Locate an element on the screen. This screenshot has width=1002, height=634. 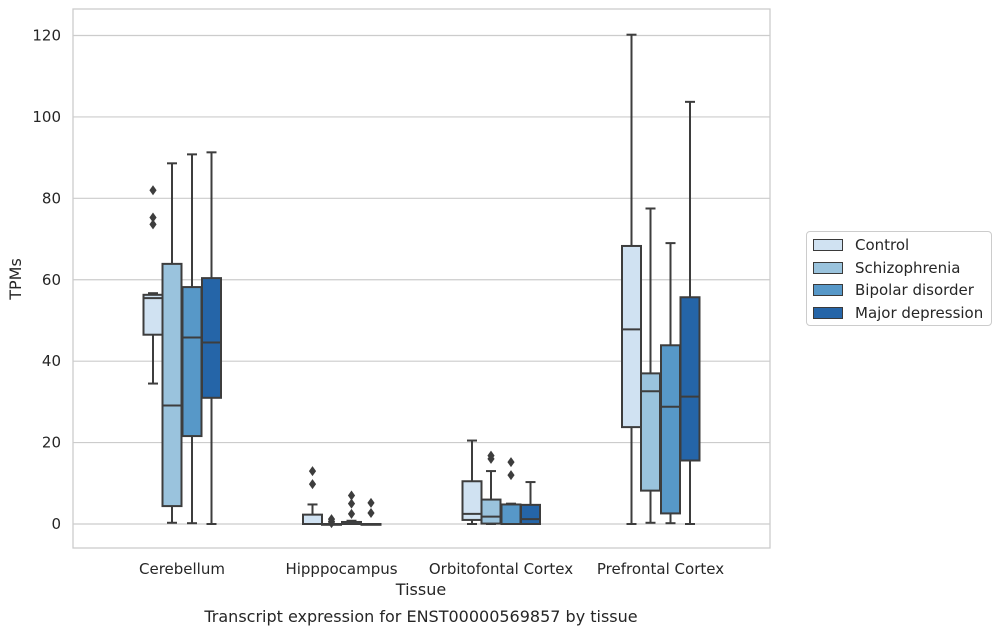
y-tick-label: 100 is located at coordinates (46, 117).